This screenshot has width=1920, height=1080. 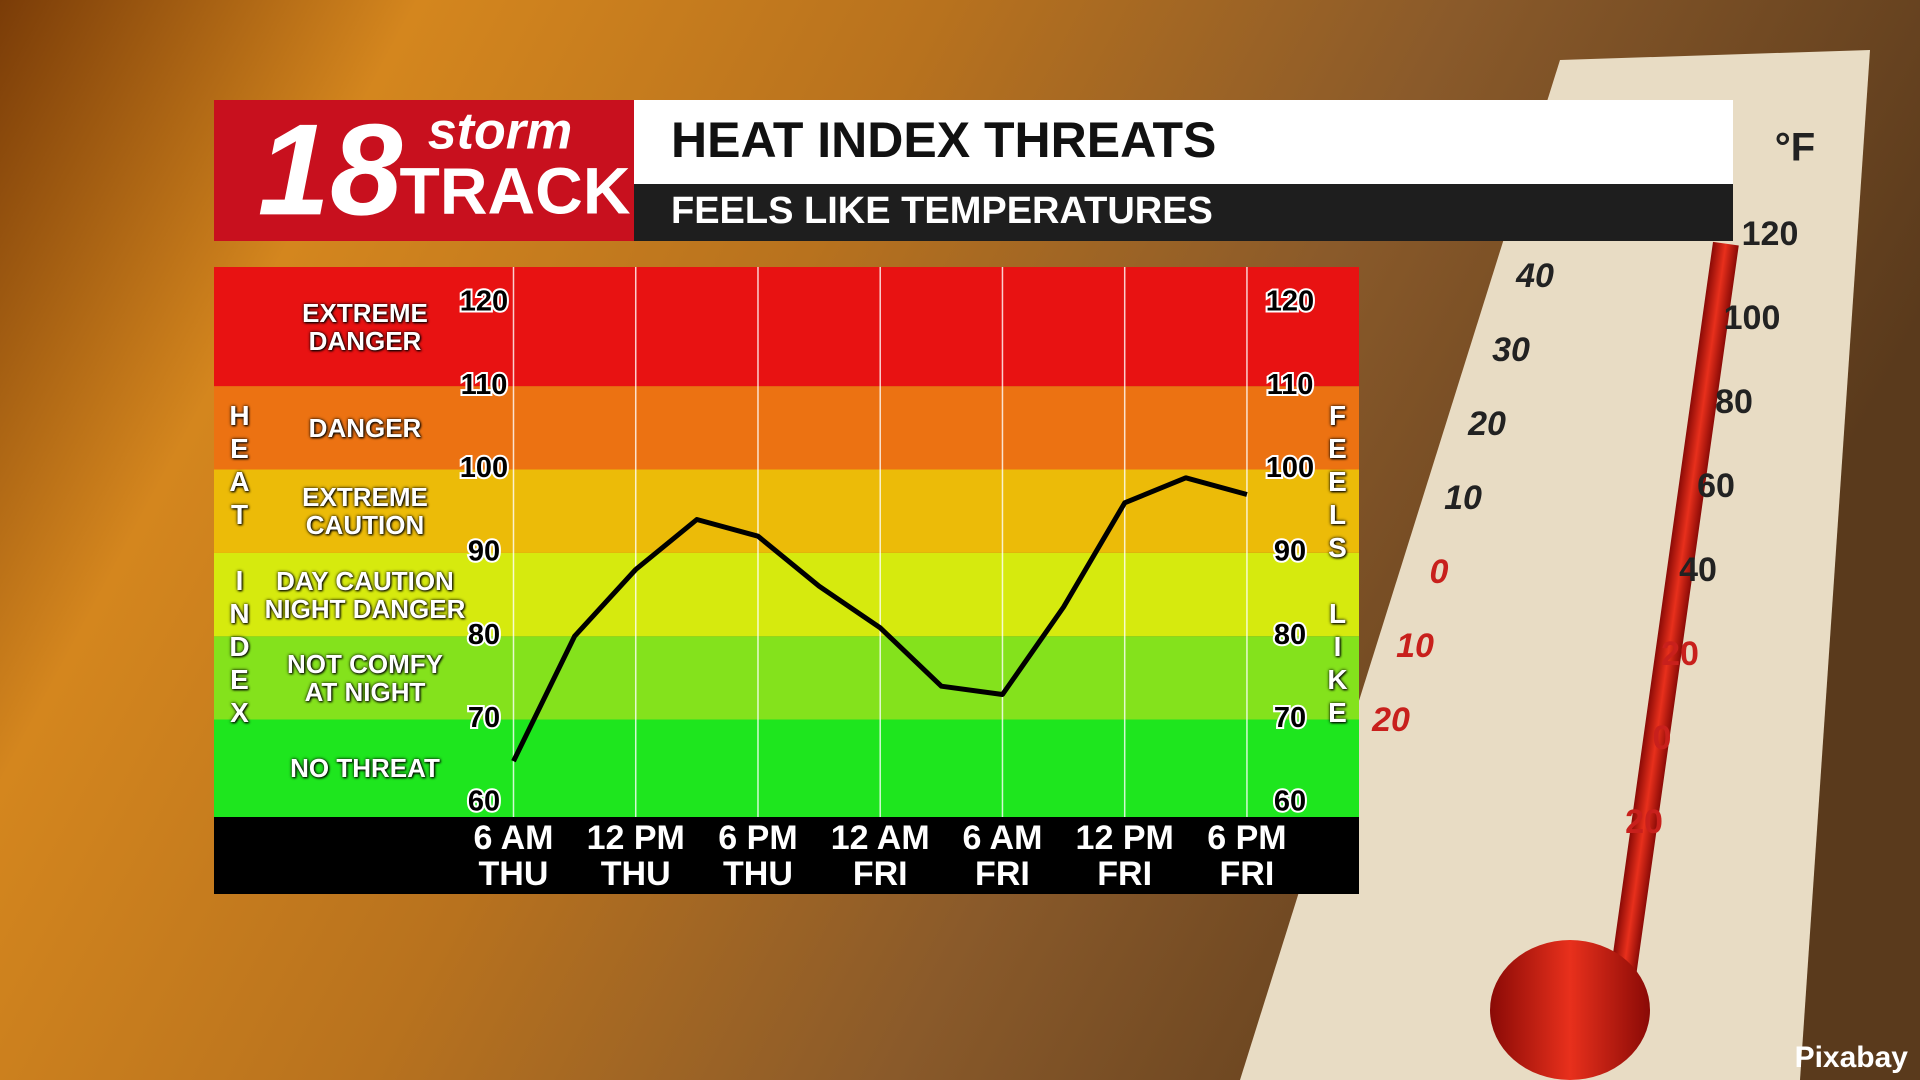 I want to click on y-tick-label: 110, so click(x=484, y=385).